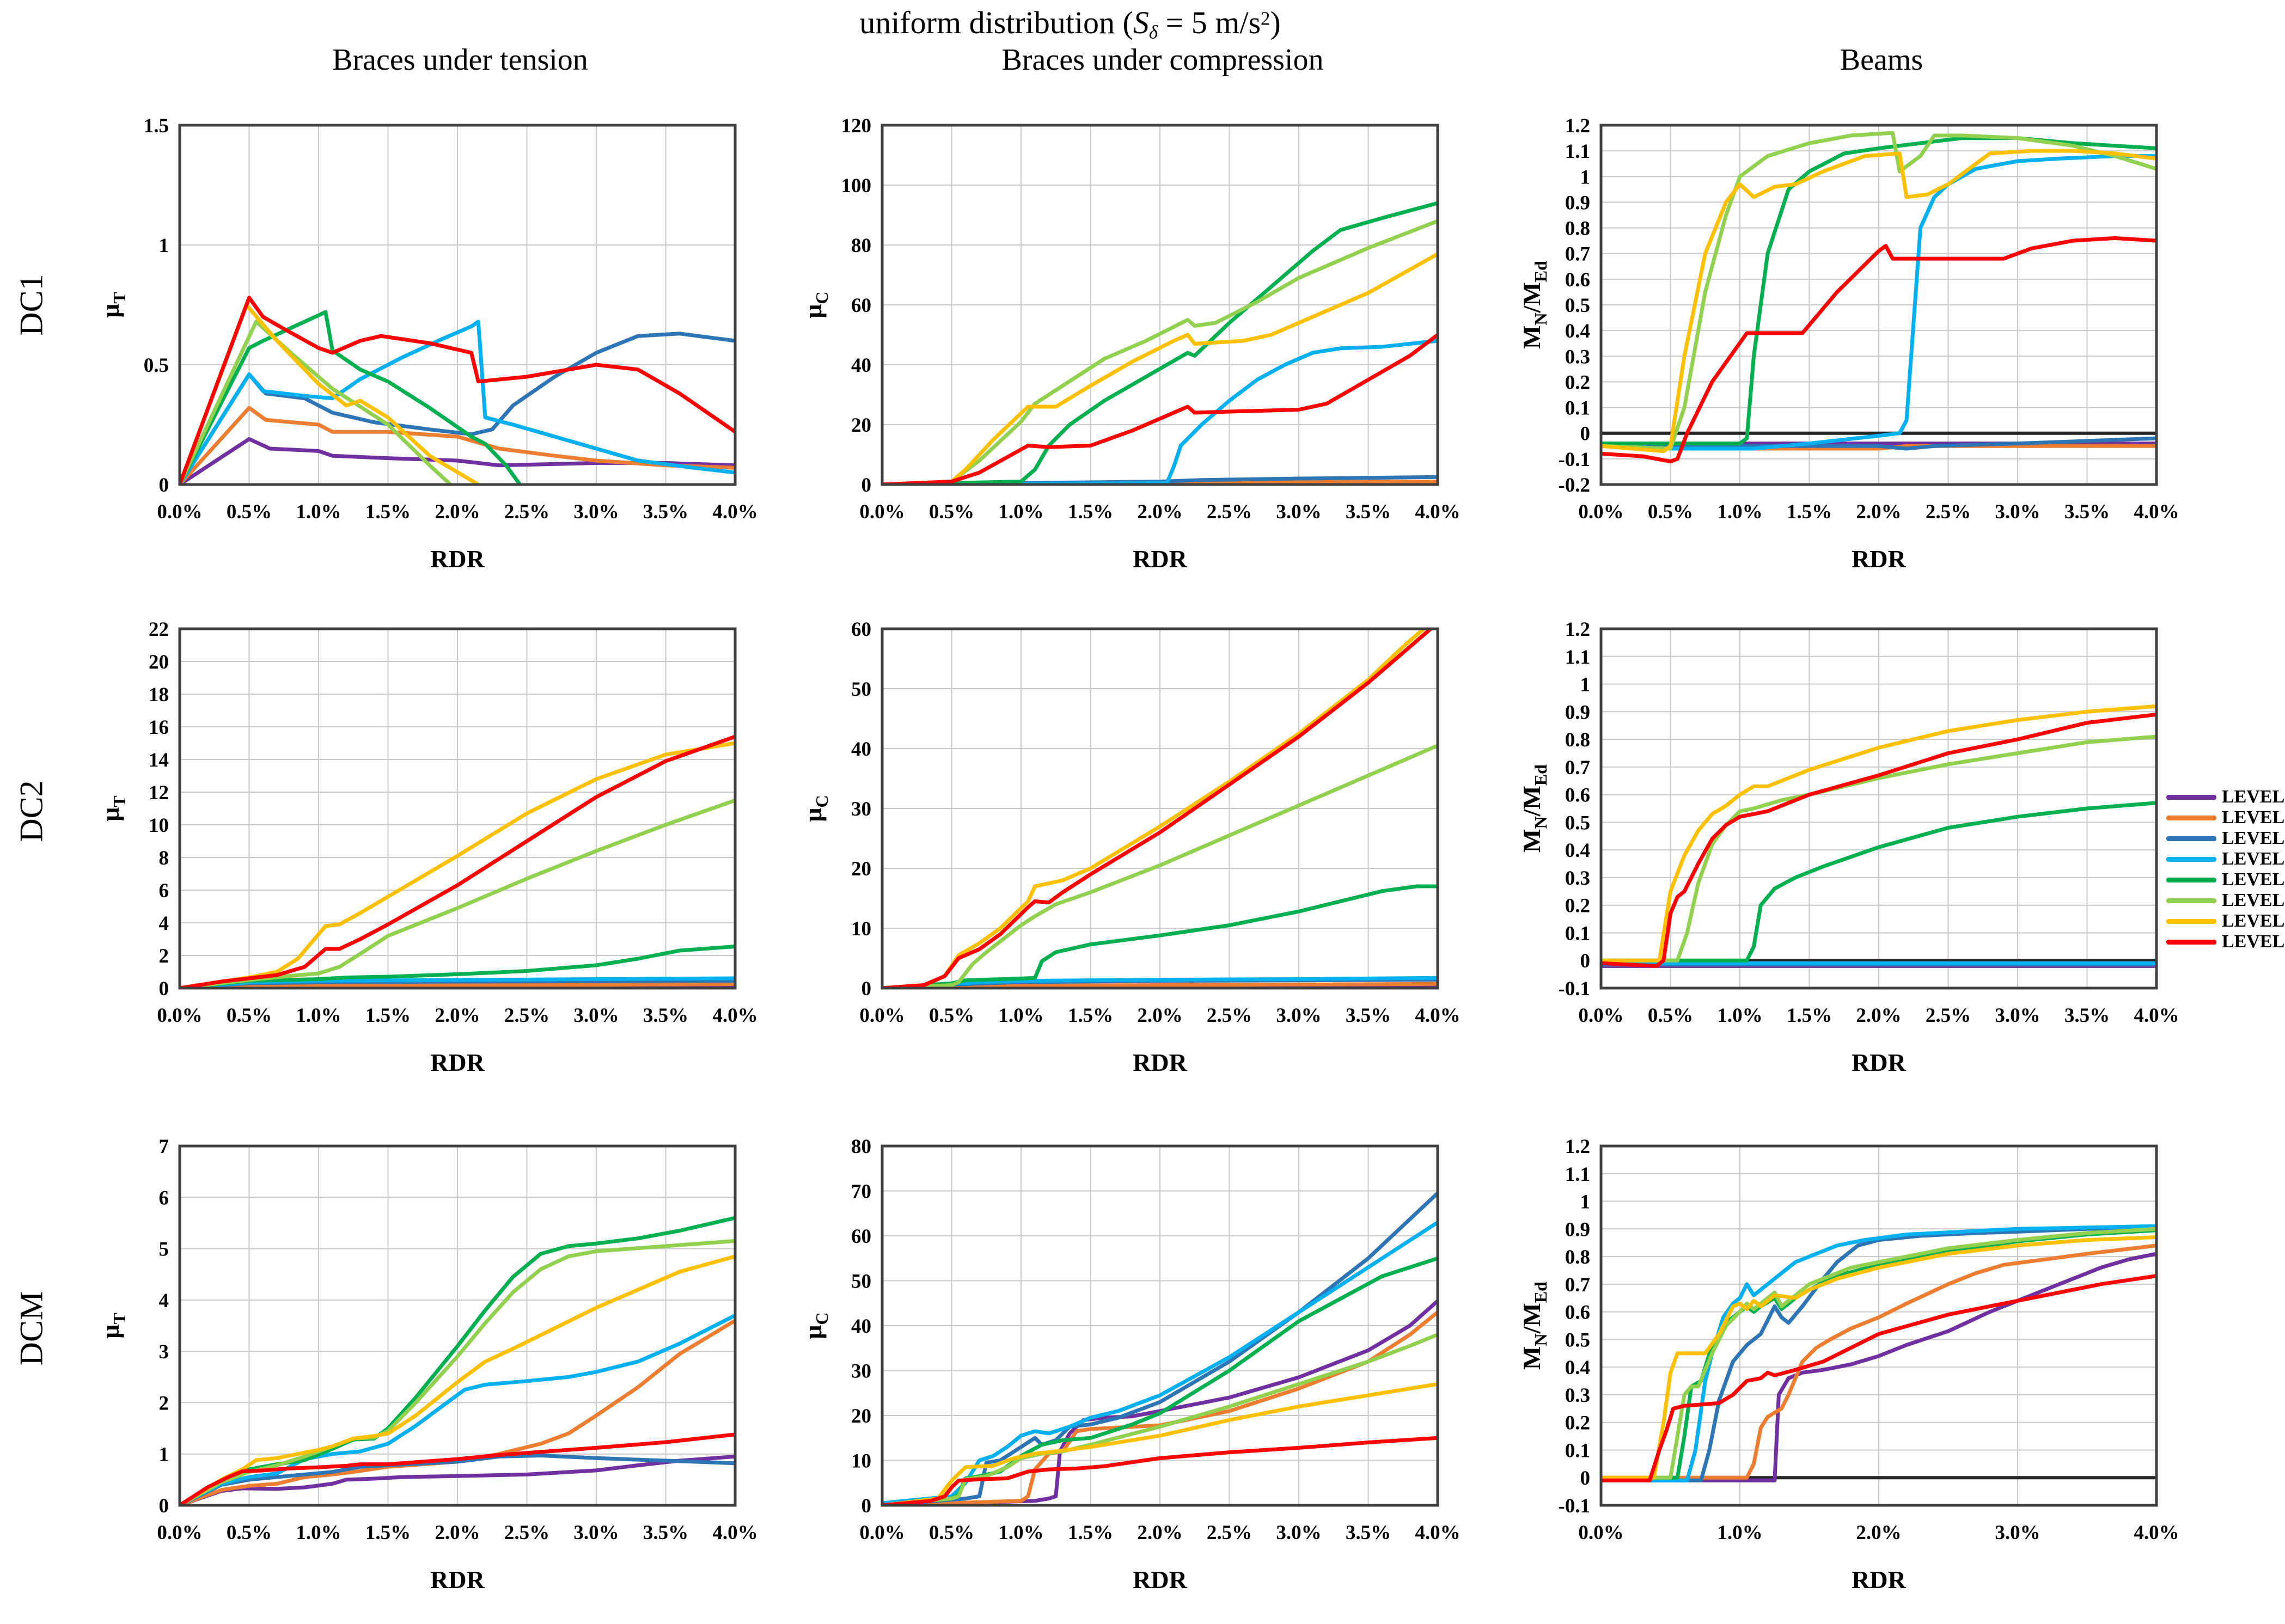 Image resolution: width=2285 pixels, height=1624 pixels. What do you see at coordinates (156, 306) in the screenshot?
I see `y-axis-tick-labels: 0 0.5 1 1.5` at bounding box center [156, 306].